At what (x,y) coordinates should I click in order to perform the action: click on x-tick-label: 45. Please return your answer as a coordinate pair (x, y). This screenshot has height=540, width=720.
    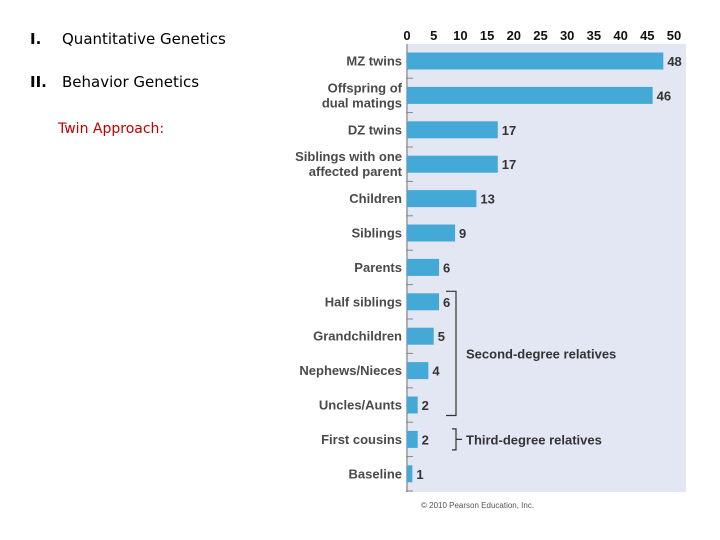
    Looking at the image, I should click on (647, 35).